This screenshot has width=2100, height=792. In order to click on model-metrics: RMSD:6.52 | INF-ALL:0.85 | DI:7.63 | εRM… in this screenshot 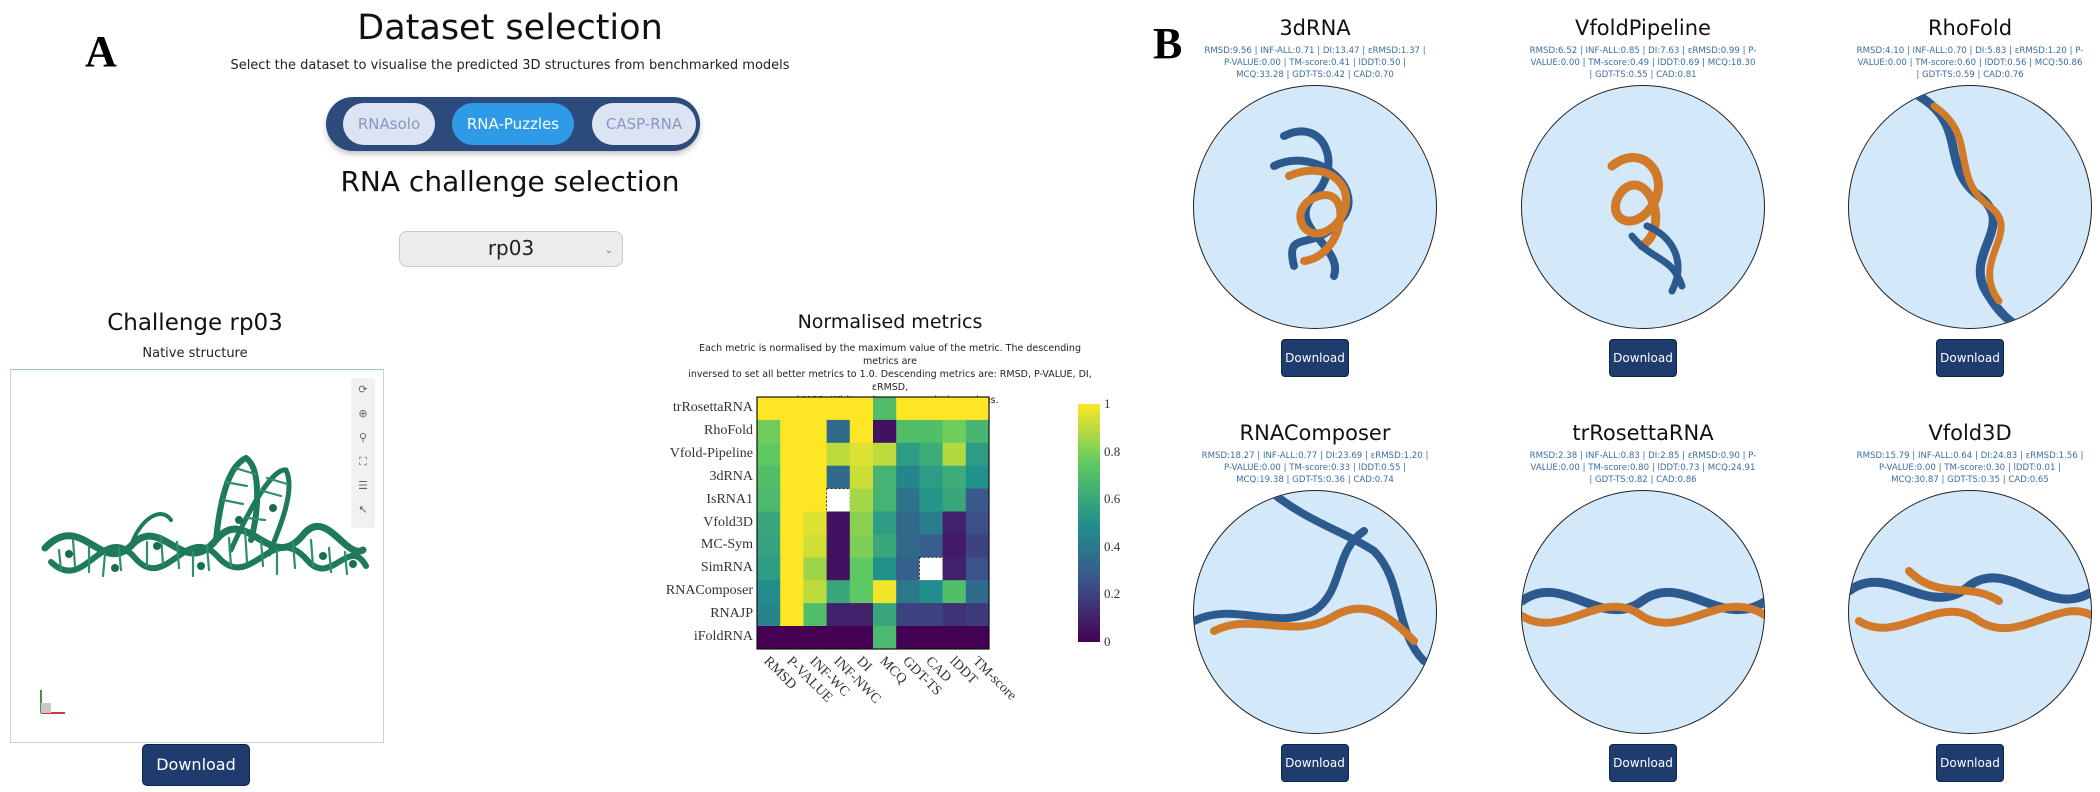, I will do `click(1643, 63)`.